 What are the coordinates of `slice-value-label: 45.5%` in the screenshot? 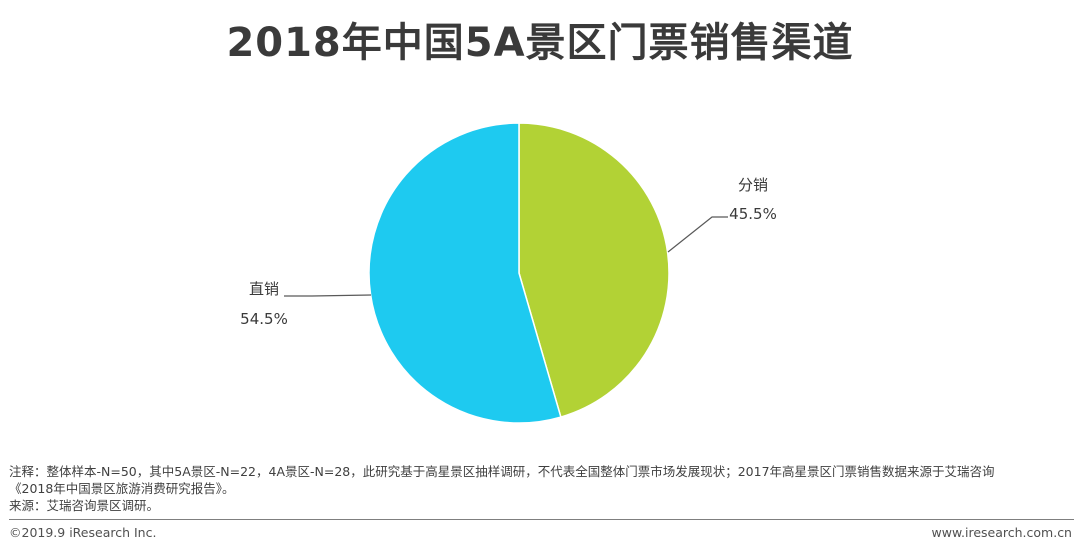 It's located at (753, 214).